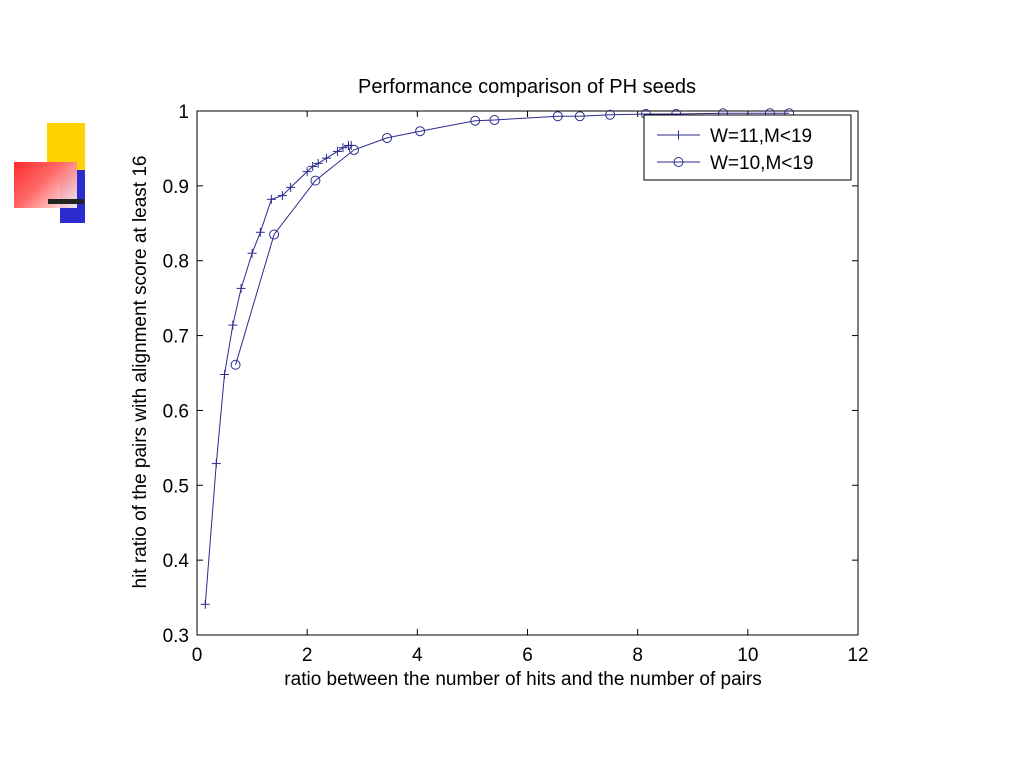 The image size is (1024, 768). Describe the element at coordinates (527, 655) in the screenshot. I see `x-tick-label: 6` at that location.